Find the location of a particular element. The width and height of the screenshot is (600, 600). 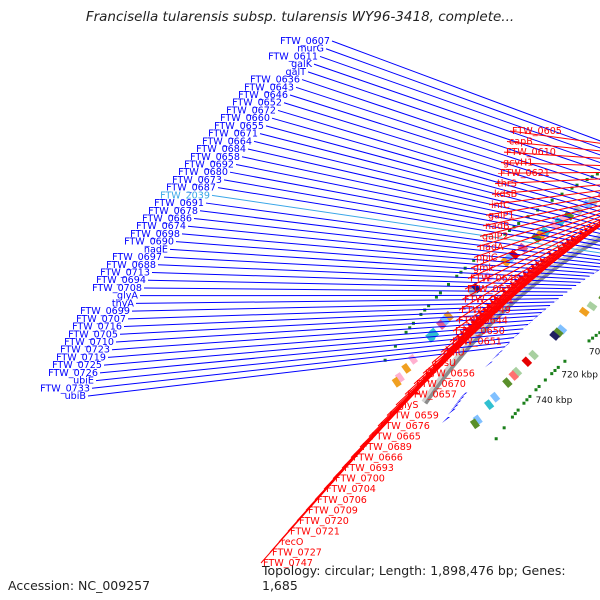

gene-label: FTW_0688 is located at coordinates (131, 265).